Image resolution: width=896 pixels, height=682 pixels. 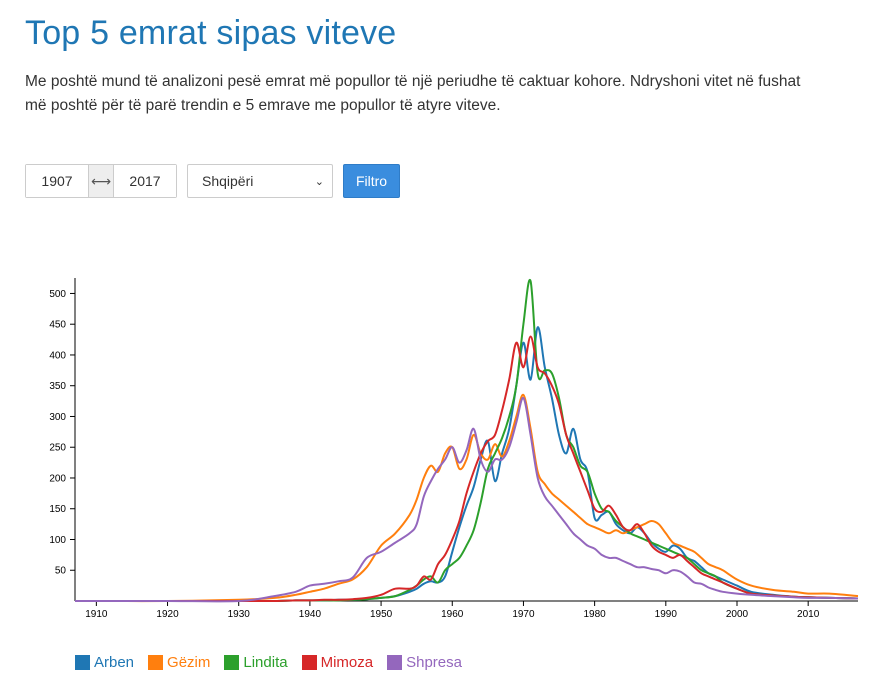 I want to click on x-tick-label: 1960, so click(x=452, y=614).